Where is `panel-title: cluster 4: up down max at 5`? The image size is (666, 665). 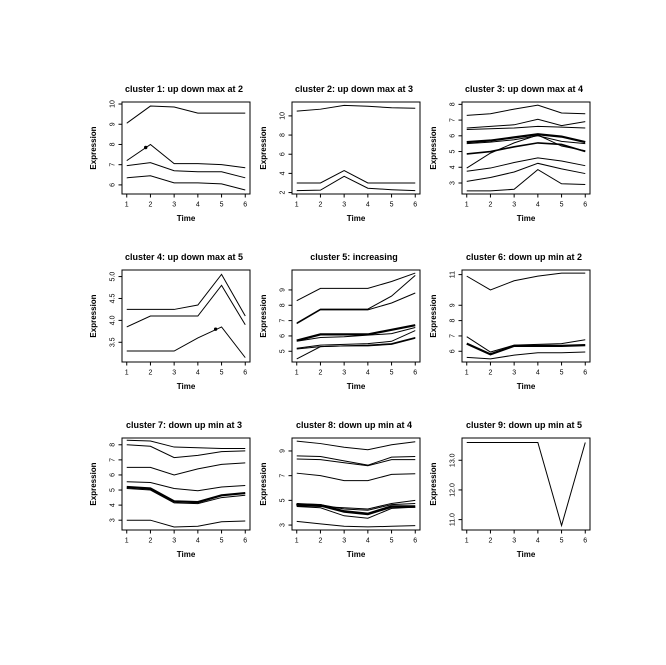 panel-title: cluster 4: up down max at 5 is located at coordinates (184, 257).